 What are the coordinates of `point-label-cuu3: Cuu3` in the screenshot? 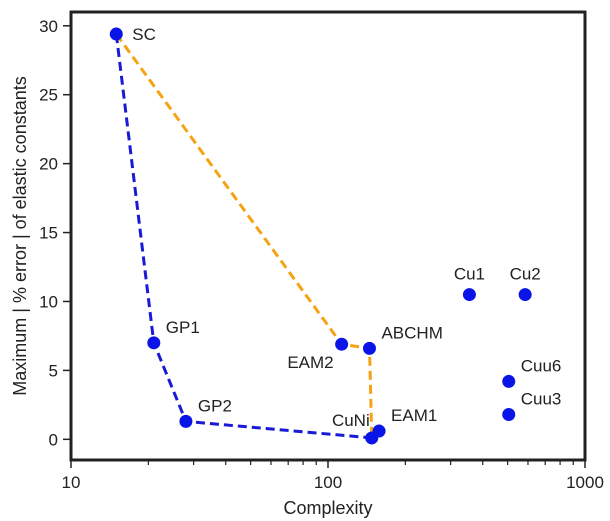 It's located at (541, 399).